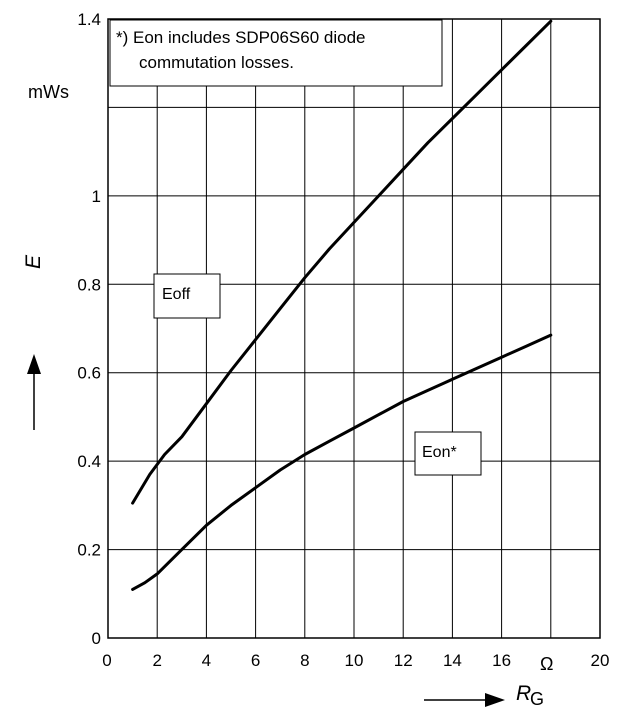  I want to click on y-tick-label: 0.6, so click(89, 373).